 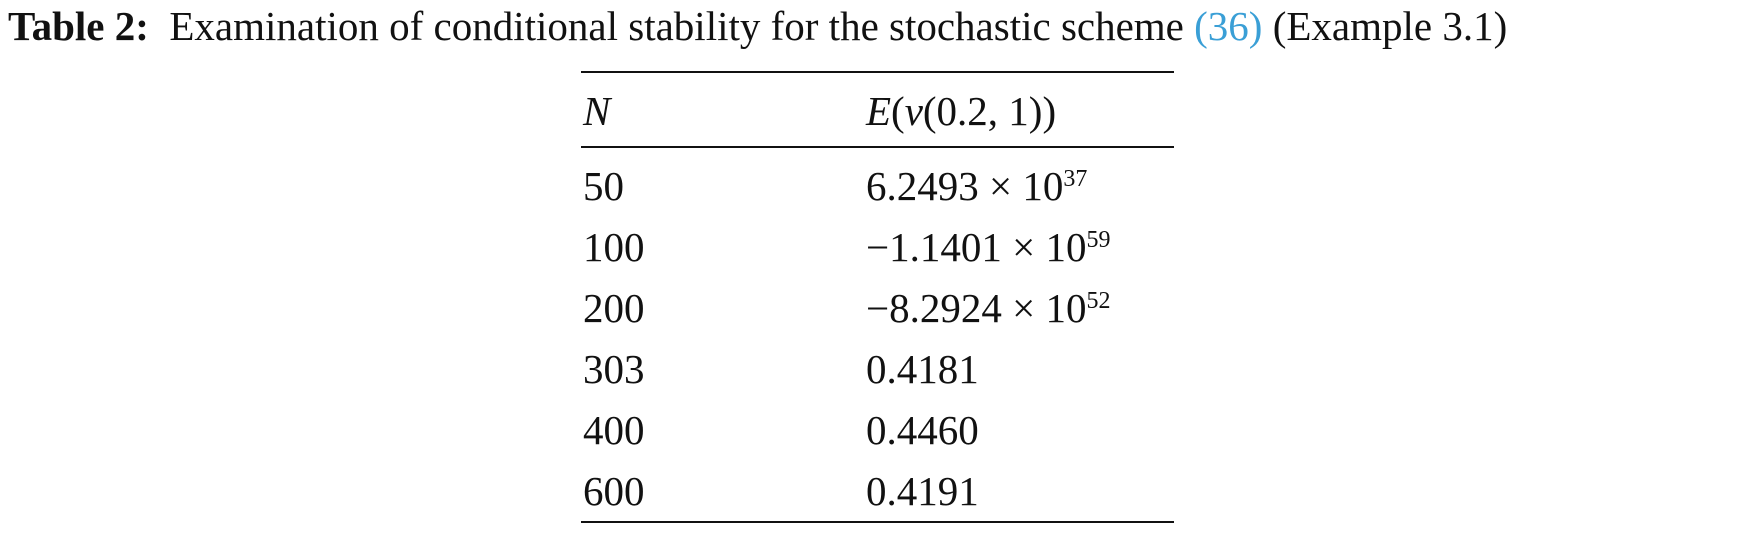 I want to click on table-cell-n: 400, so click(x=614, y=430).